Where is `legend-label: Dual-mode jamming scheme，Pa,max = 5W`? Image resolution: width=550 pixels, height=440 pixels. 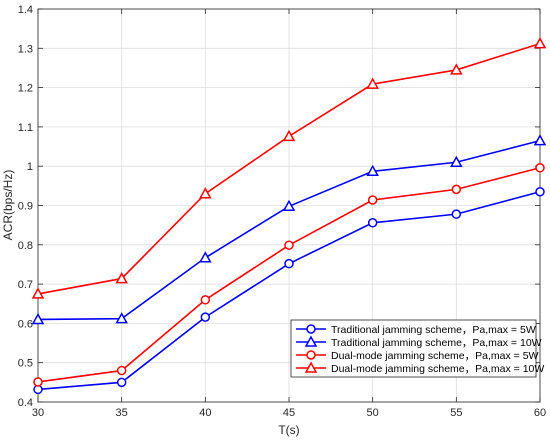 legend-label: Dual-mode jamming scheme，Pa,max = 5W is located at coordinates (435, 356).